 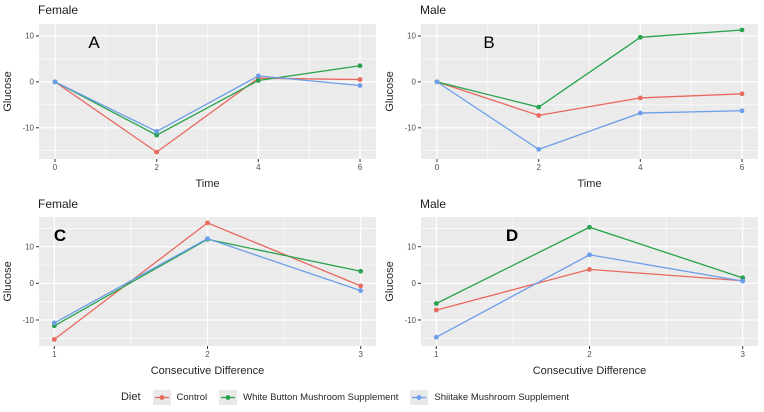 What do you see at coordinates (502, 397) in the screenshot?
I see `legend-item-label: Shiitake Mushroom Supplement` at bounding box center [502, 397].